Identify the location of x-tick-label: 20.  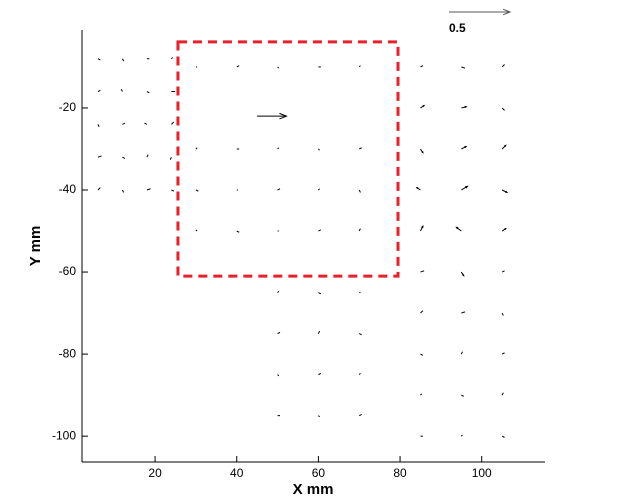
(155, 473).